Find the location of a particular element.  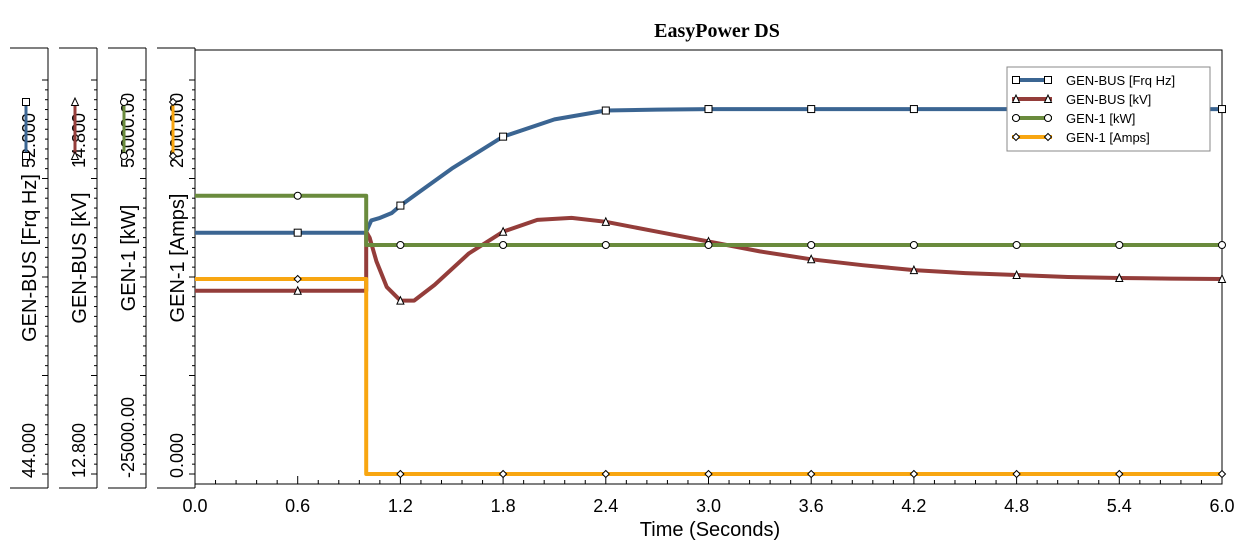

y-axis-min-label: 12.800 is located at coordinates (79, 450).